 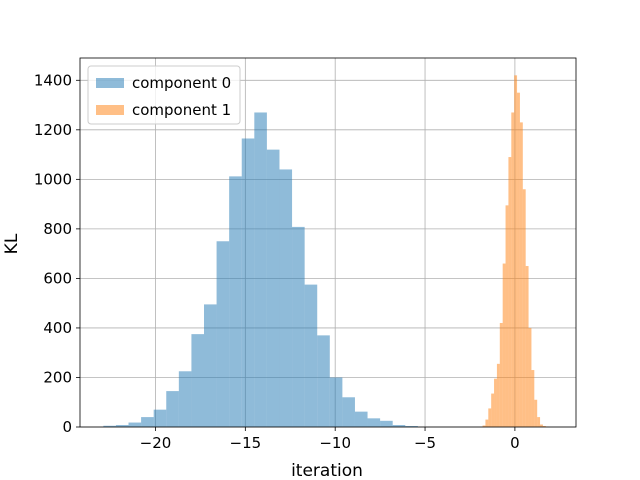 I want to click on y-tick-label: 600, so click(x=57, y=278).